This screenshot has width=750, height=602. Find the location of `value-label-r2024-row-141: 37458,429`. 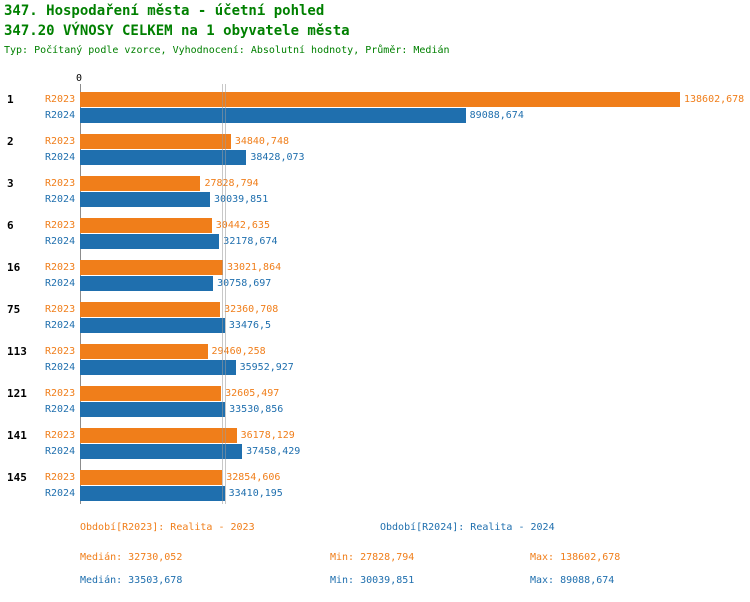

value-label-r2024-row-141: 37458,429 is located at coordinates (273, 451).